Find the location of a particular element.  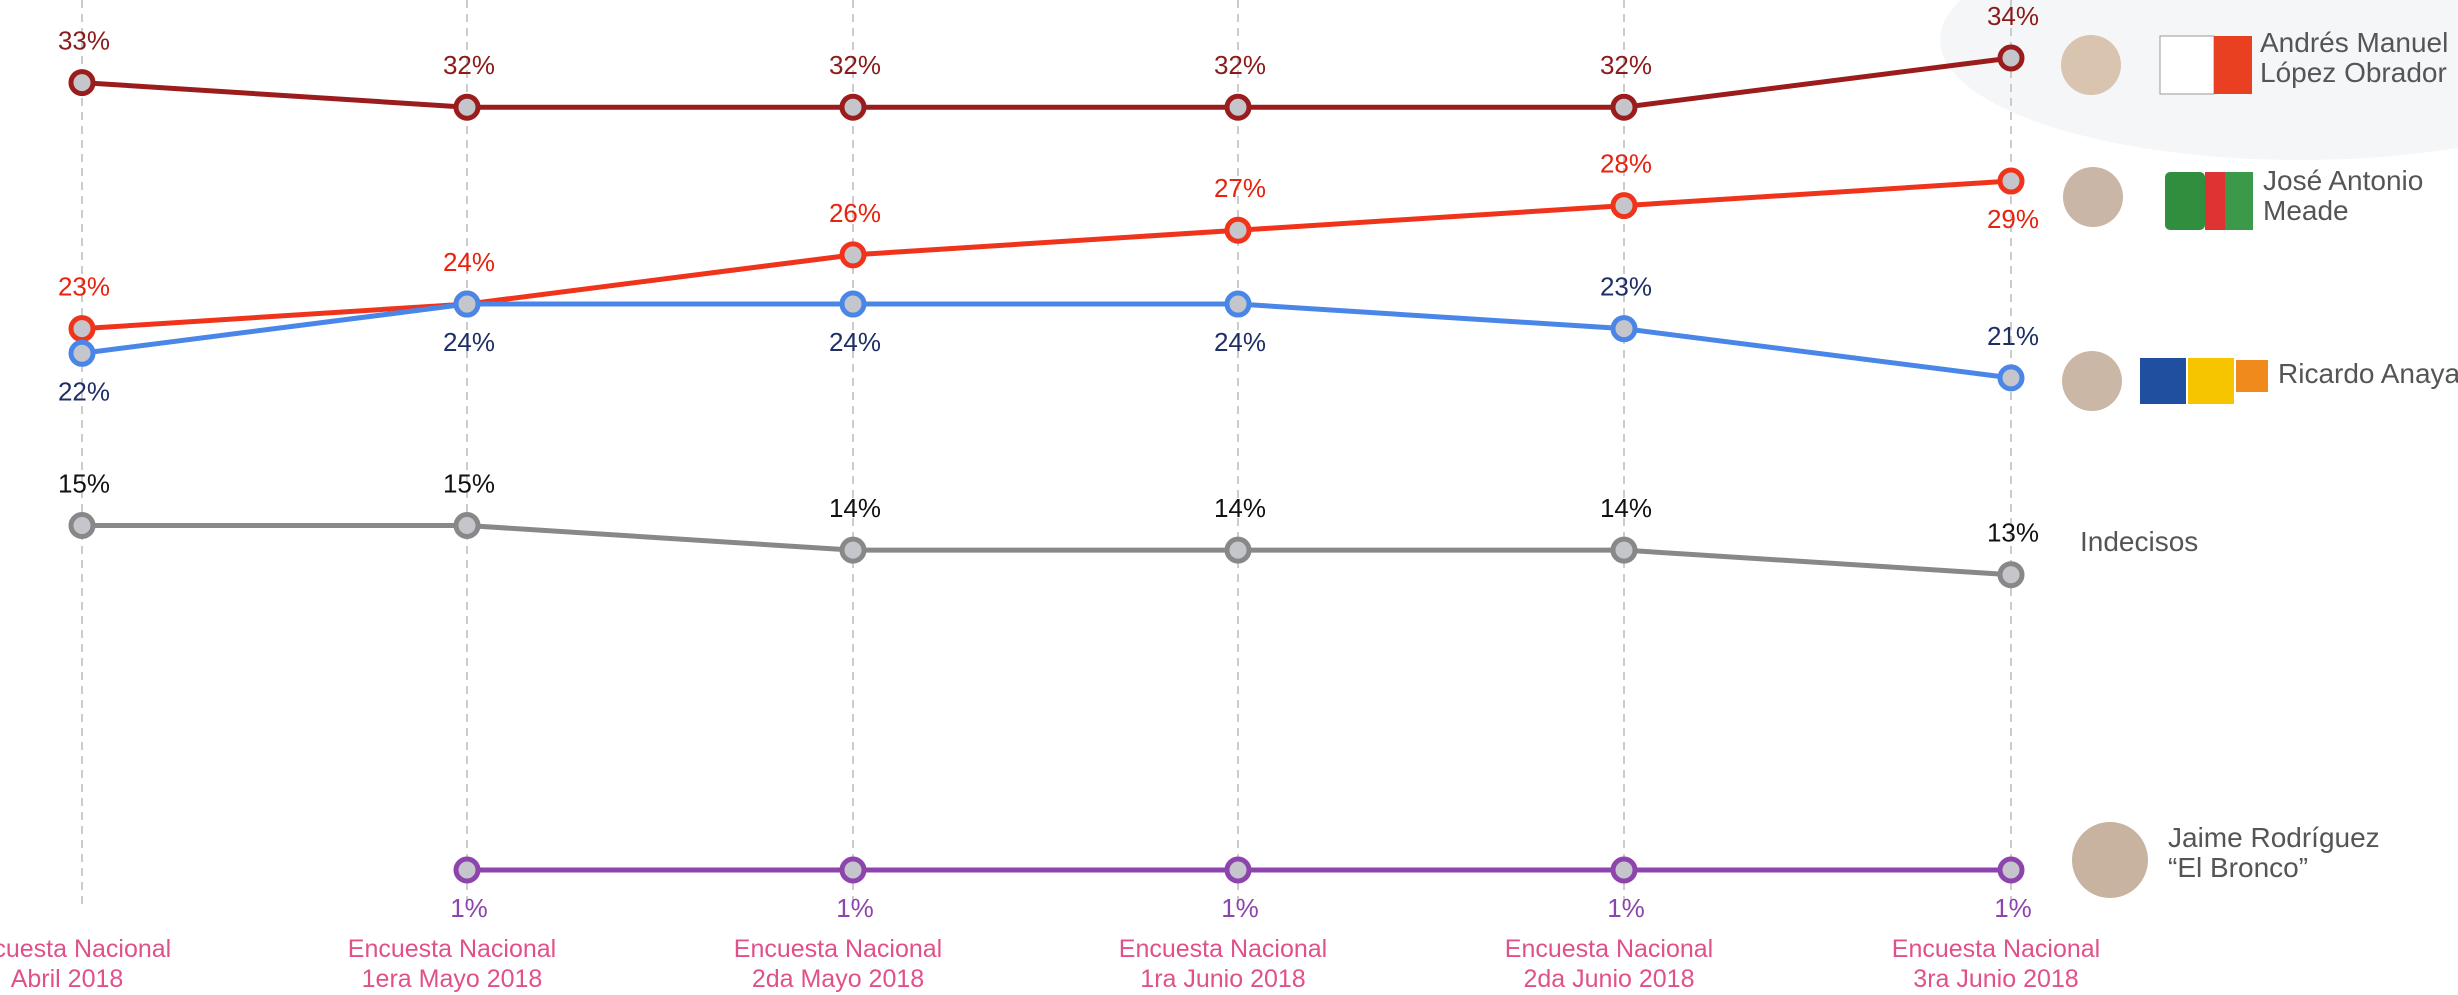

x-tick-label: Encuesta Nacional 3ra Junio 2018 is located at coordinates (1996, 964).